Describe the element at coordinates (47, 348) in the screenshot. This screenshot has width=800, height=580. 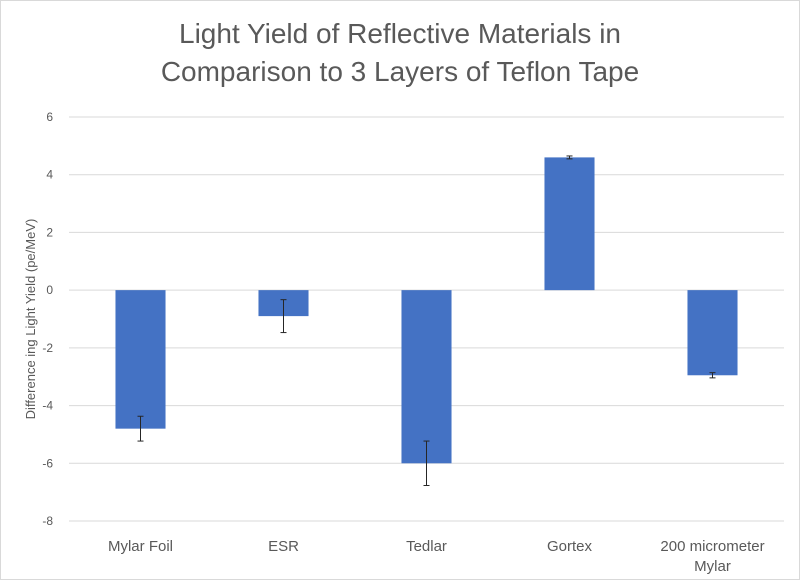
I see `y-tick-label: -2` at that location.